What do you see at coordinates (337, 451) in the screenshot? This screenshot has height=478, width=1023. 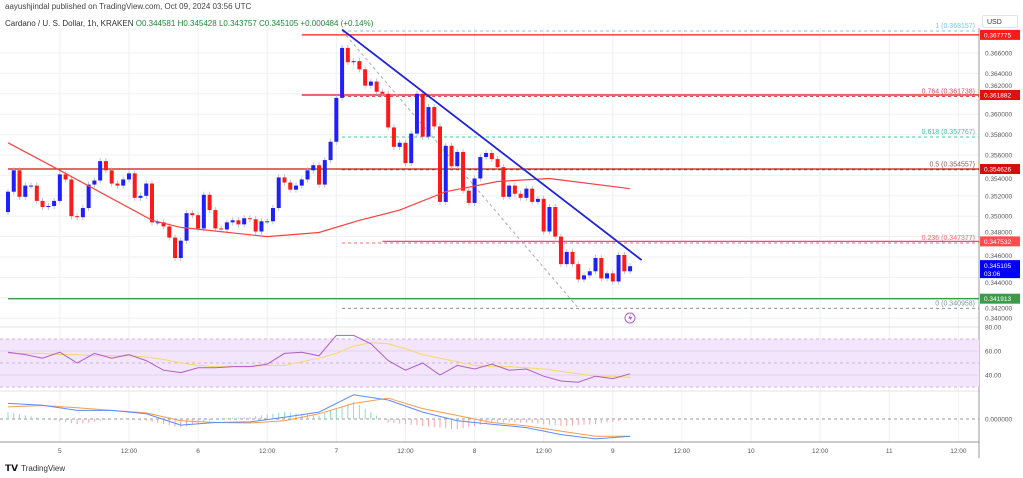 I see `time-tick-label: 7` at bounding box center [337, 451].